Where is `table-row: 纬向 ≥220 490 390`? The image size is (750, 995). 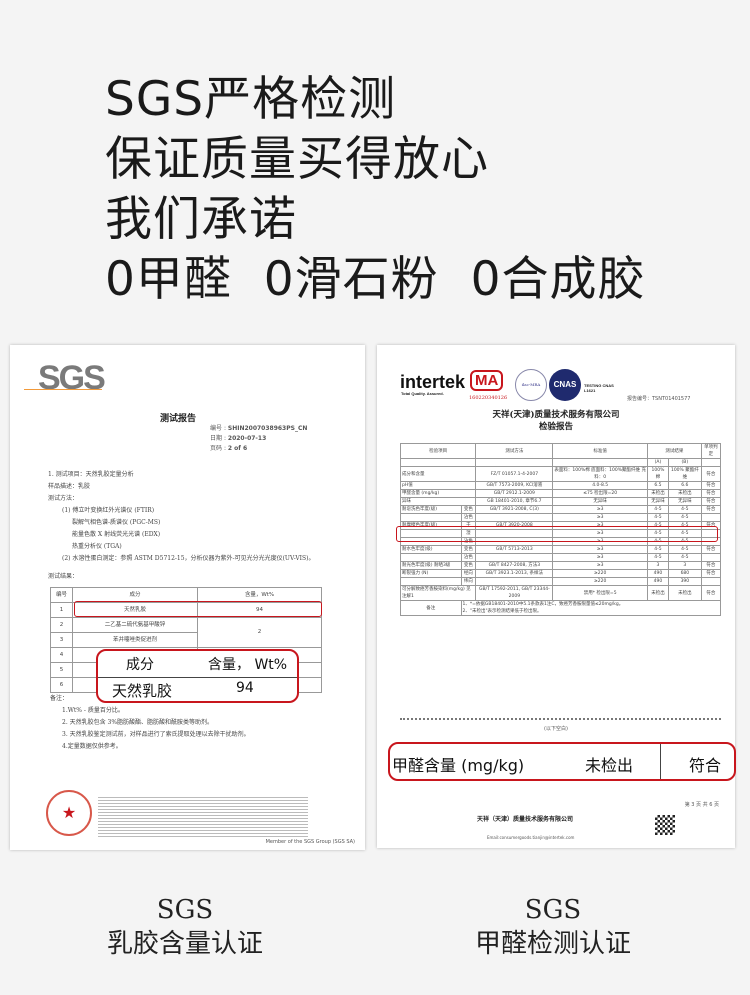
table-row: 纬向 ≥220 490 390 is located at coordinates (561, 581).